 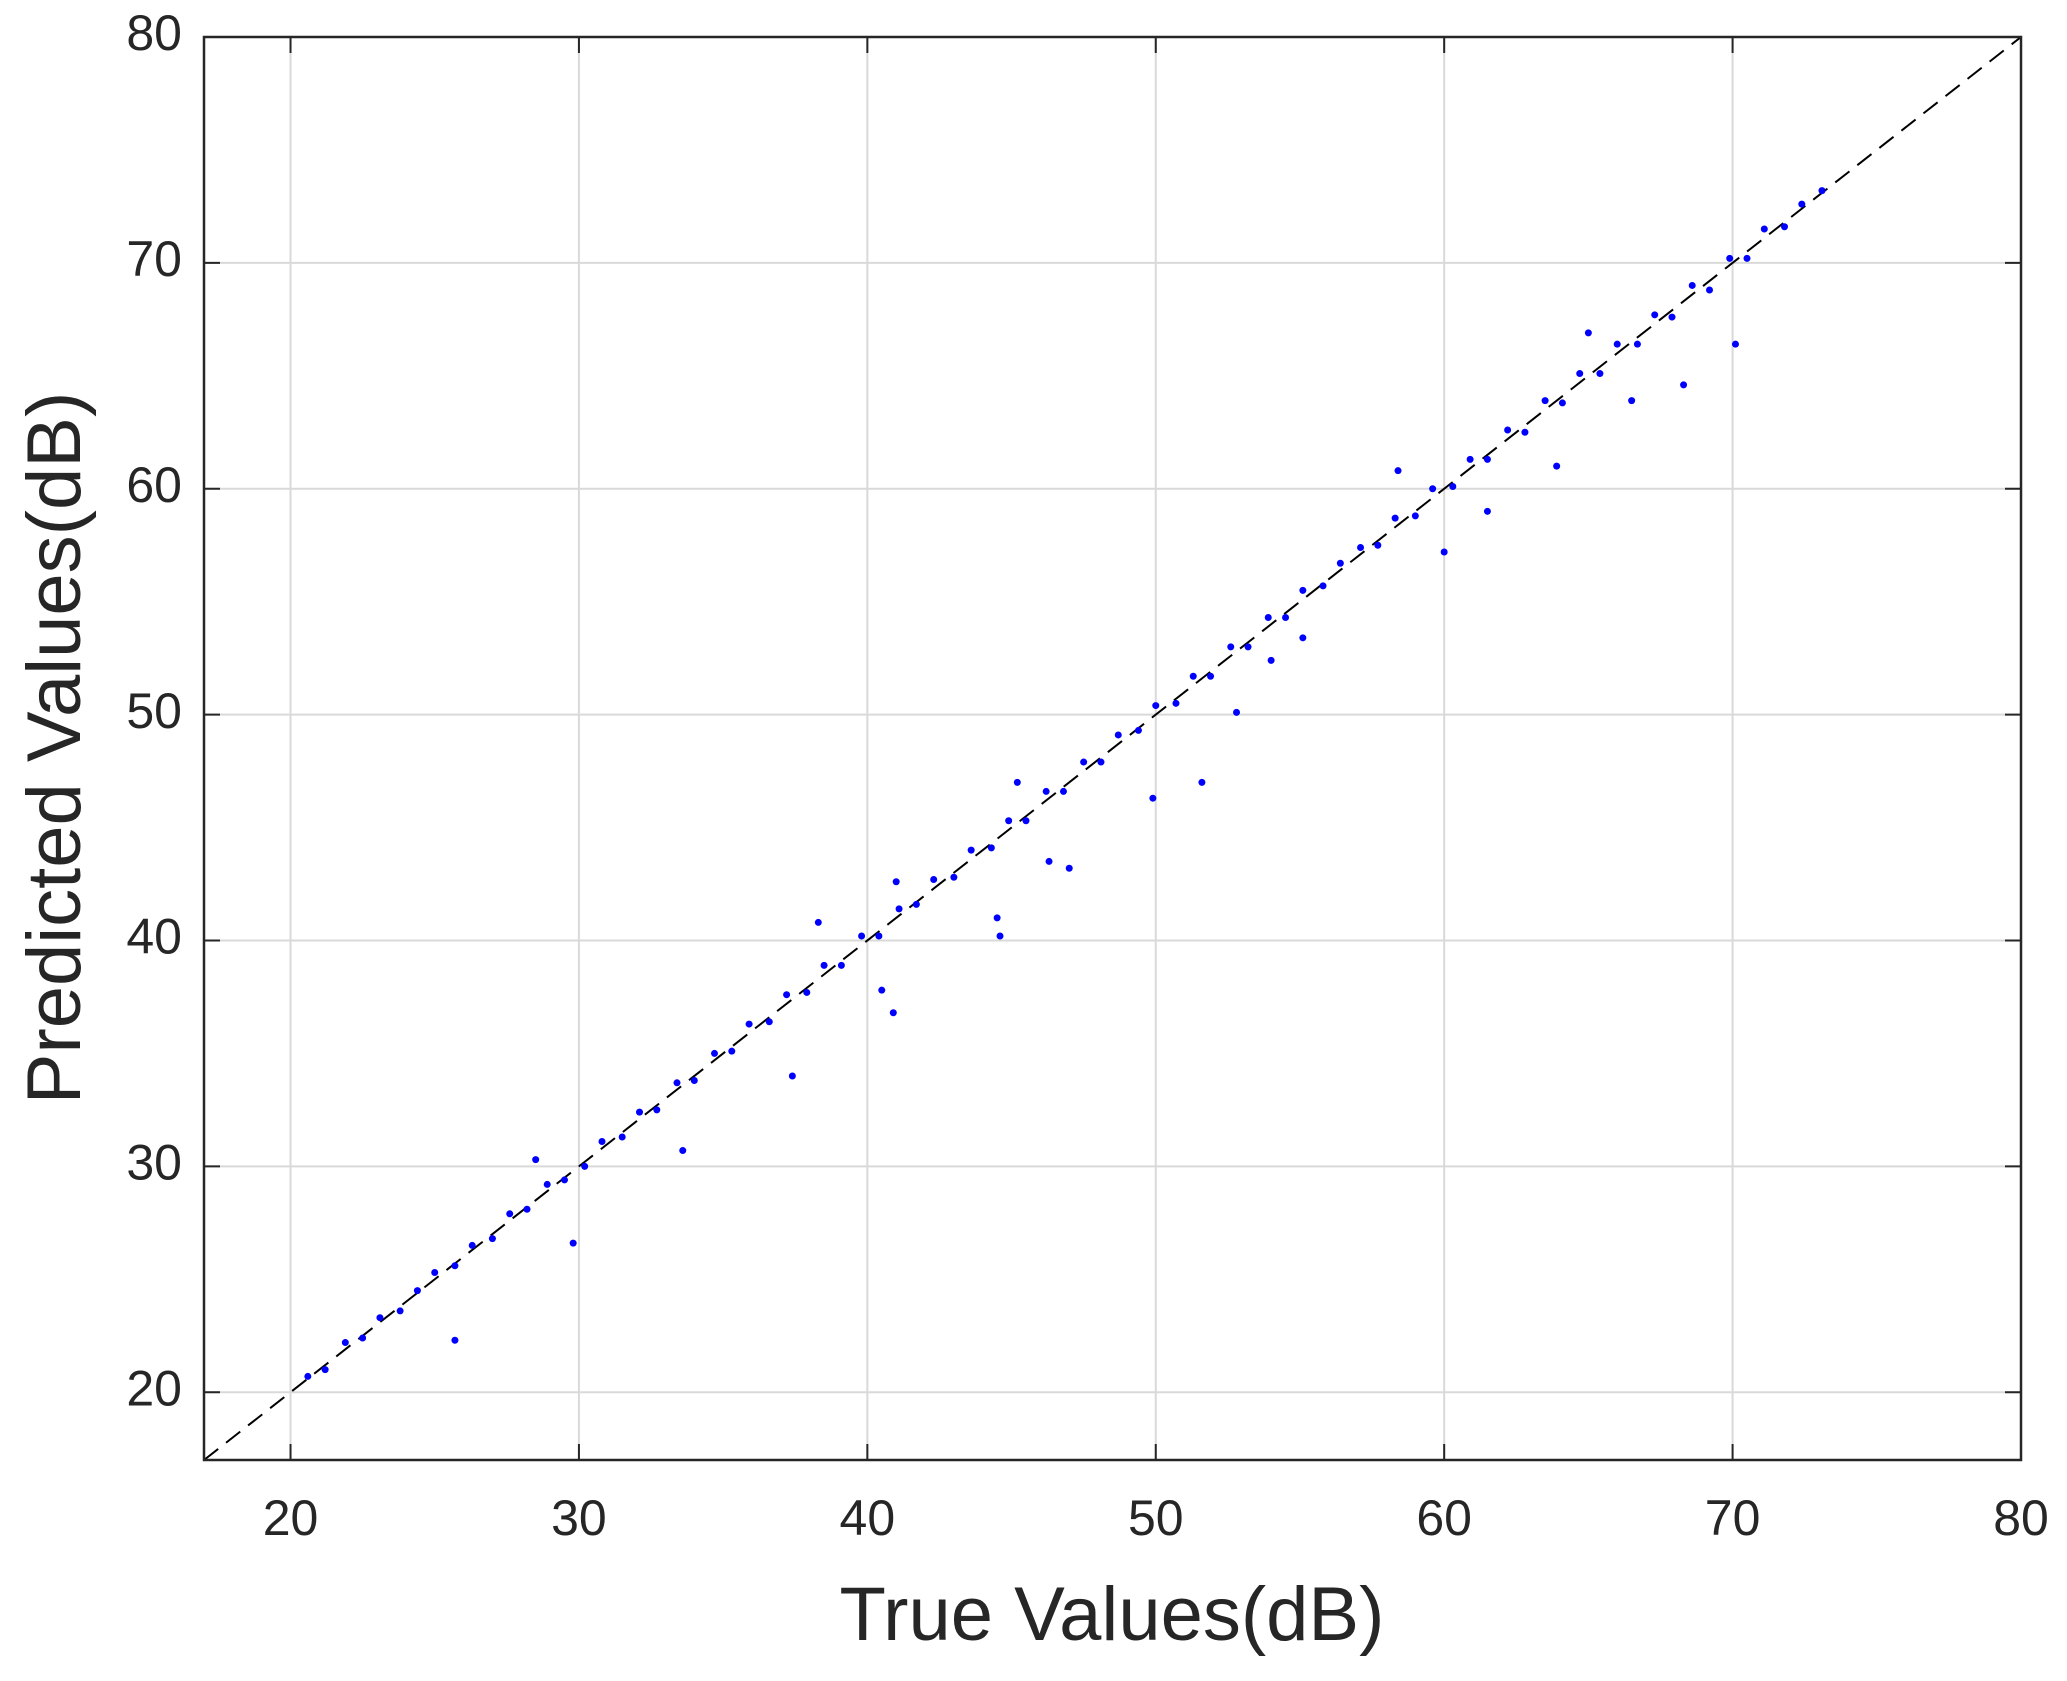 I want to click on x-axis-title: True Values(dB), so click(x=1112, y=1614).